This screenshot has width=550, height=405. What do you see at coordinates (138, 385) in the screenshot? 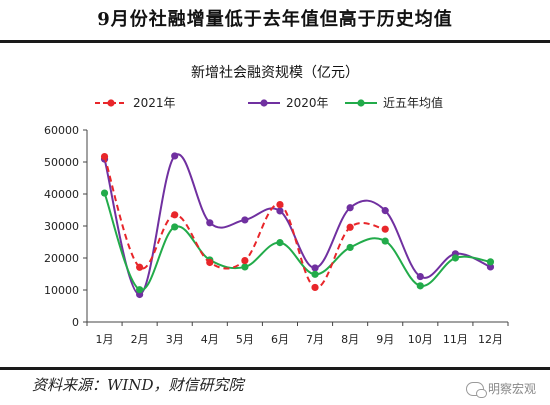
I see `source-note: 资料来源：WIND，财信研究院` at bounding box center [138, 385].